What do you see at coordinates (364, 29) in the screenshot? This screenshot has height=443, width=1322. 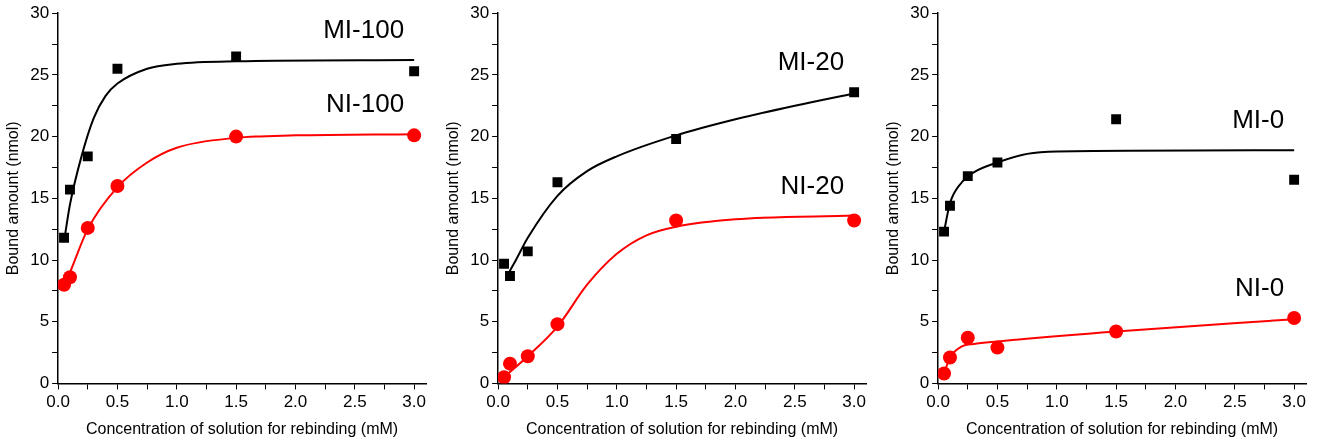 I see `series-label: MI-100` at bounding box center [364, 29].